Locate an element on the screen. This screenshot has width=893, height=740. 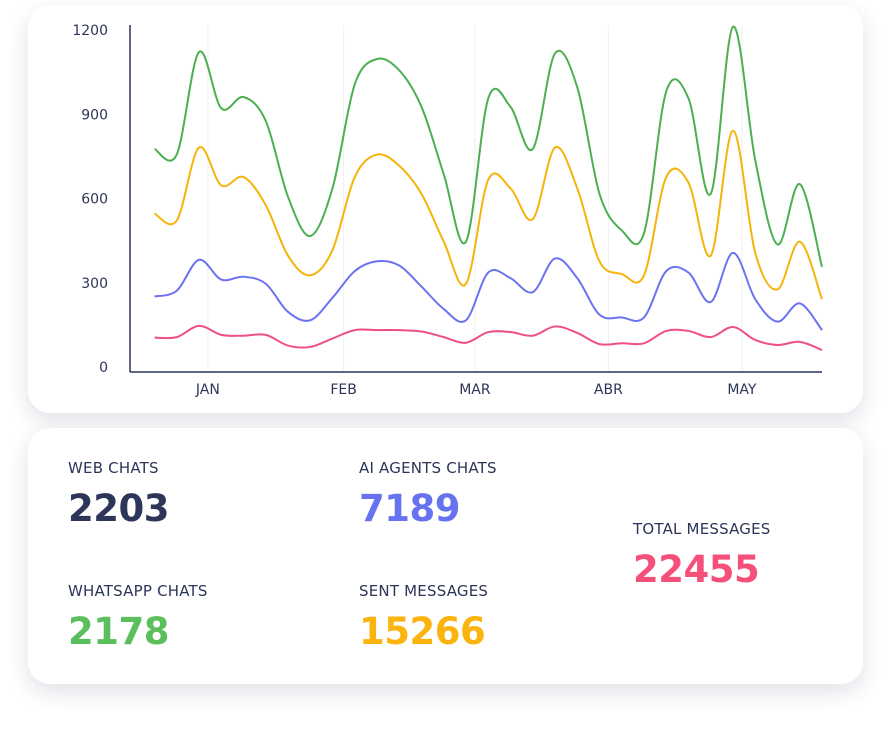
x-tick-label: MAY is located at coordinates (742, 390).